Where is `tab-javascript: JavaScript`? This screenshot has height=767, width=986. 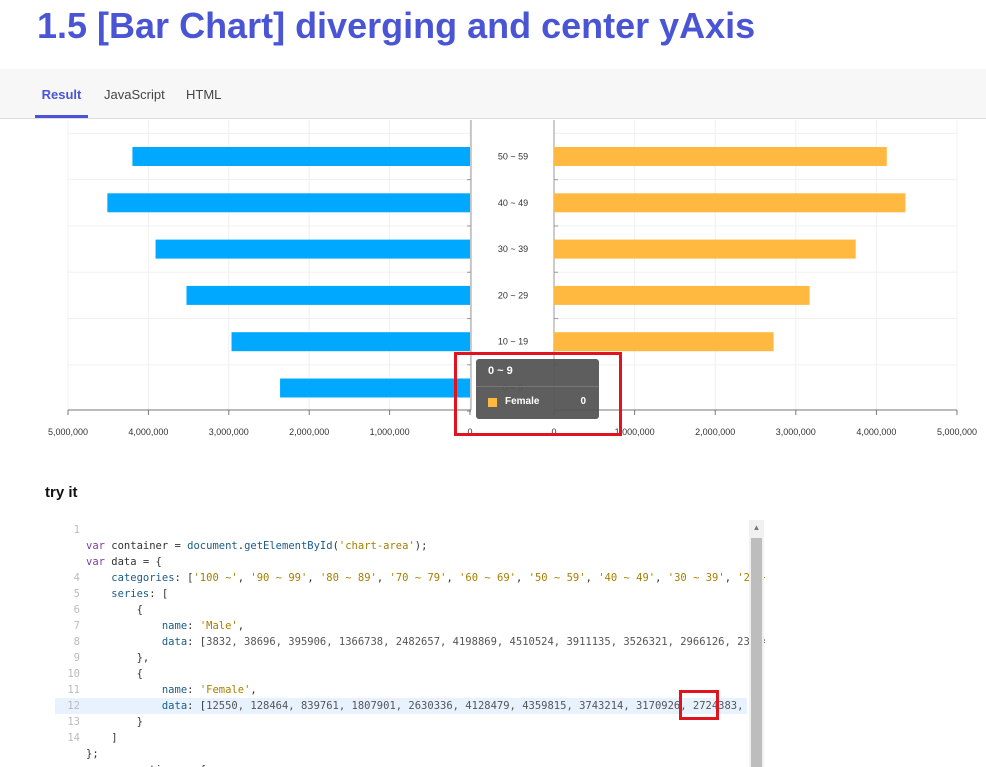
tab-javascript: JavaScript is located at coordinates (134, 94).